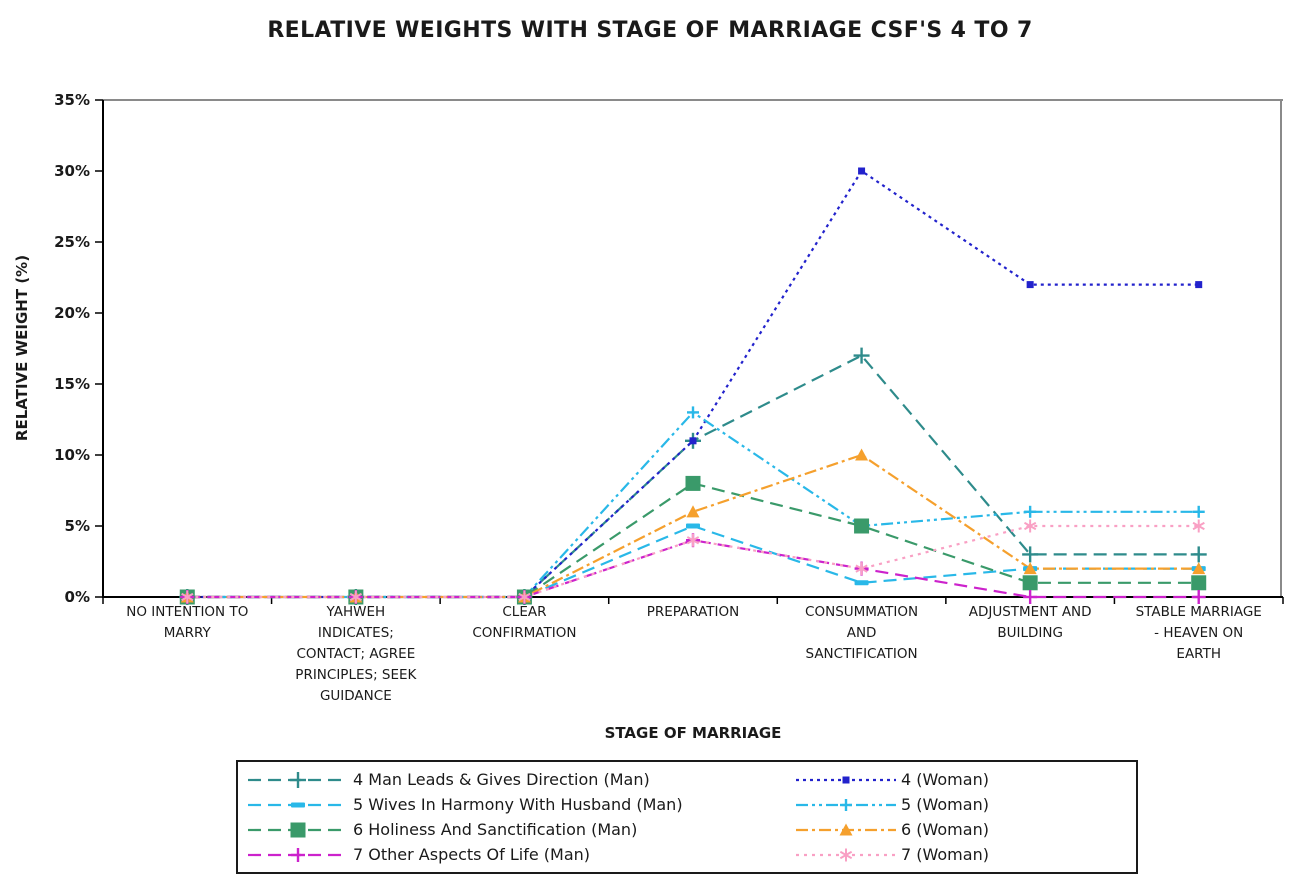  What do you see at coordinates (945, 779) in the screenshot?
I see `legend-label-csf4-woman: 4 (Woman)` at bounding box center [945, 779].